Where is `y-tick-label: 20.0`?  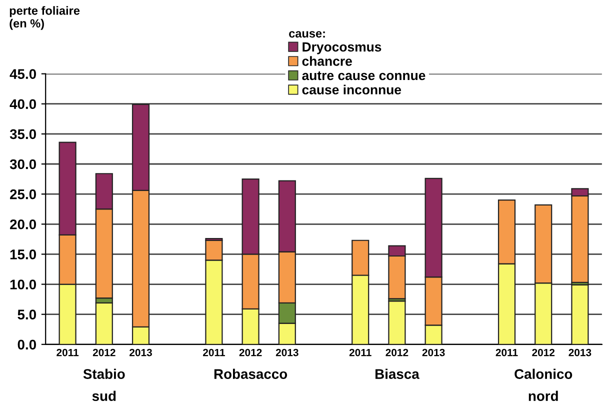 y-tick-label: 20.0 is located at coordinates (23, 224).